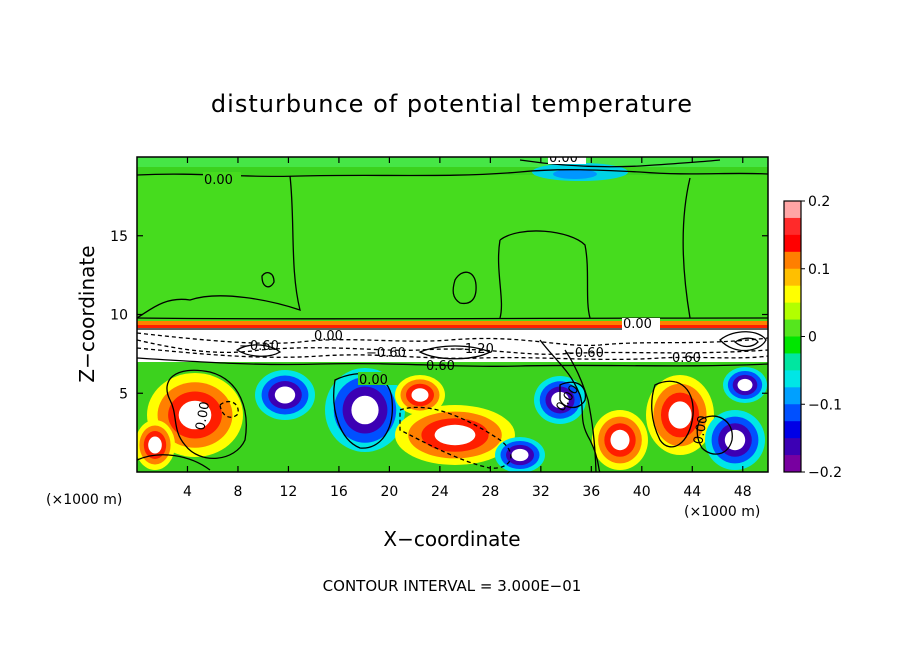  I want to click on x-tick-label: 28, so click(490, 492).